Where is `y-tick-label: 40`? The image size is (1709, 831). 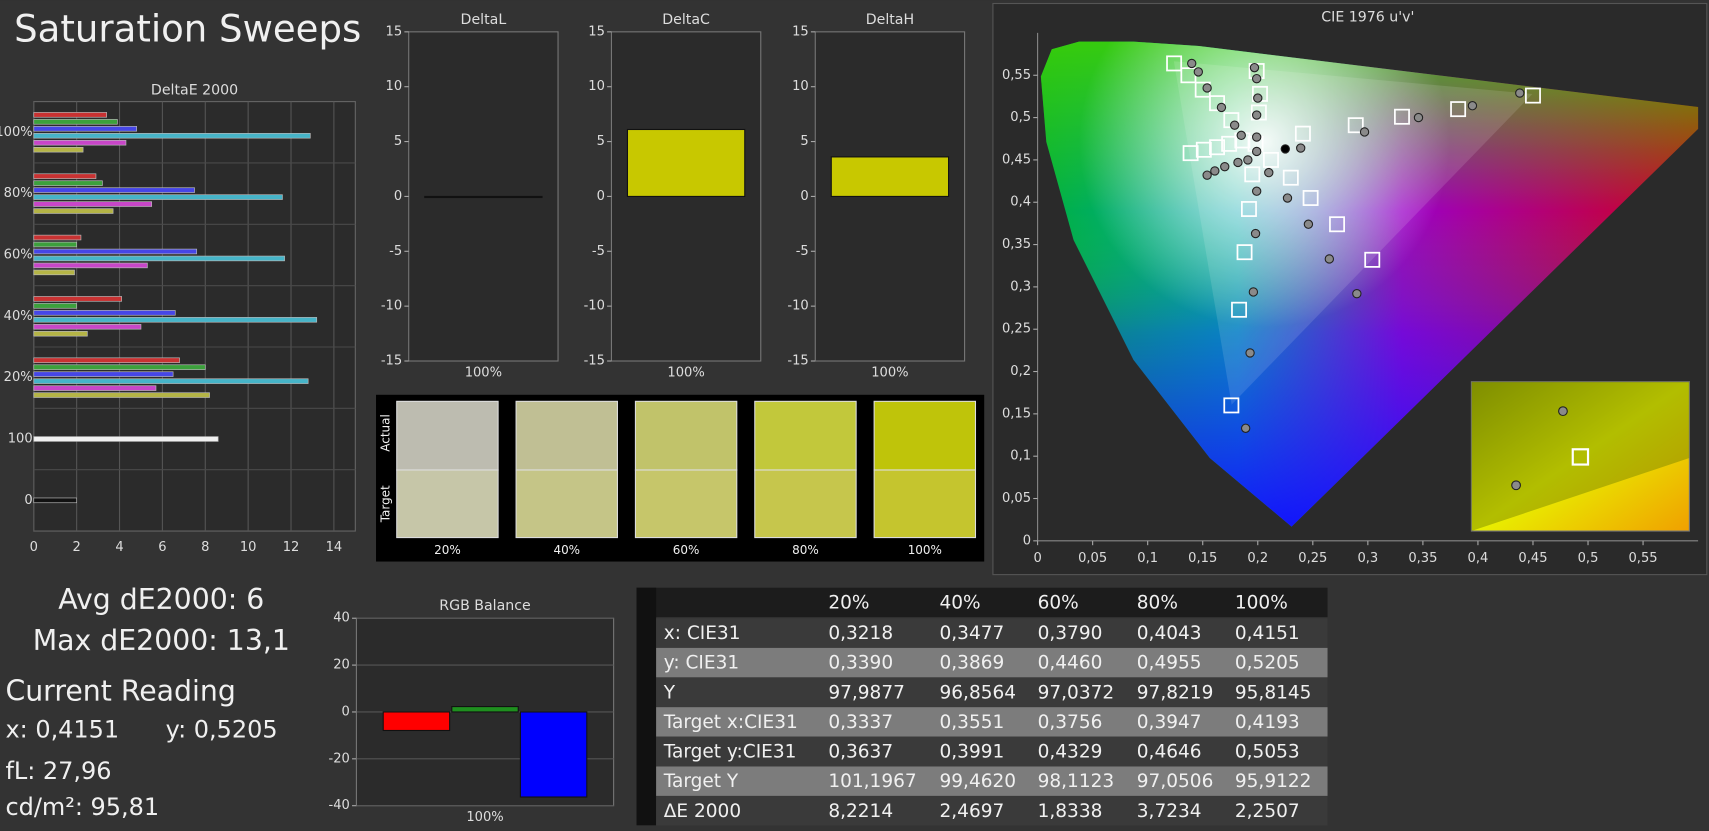
y-tick-label: 40 is located at coordinates (341, 618).